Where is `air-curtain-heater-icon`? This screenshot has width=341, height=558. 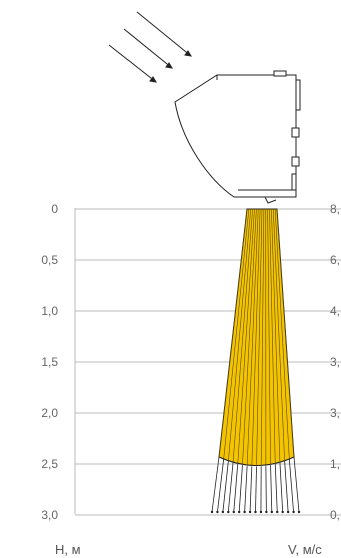 air-curtain-heater-icon is located at coordinates (237, 137).